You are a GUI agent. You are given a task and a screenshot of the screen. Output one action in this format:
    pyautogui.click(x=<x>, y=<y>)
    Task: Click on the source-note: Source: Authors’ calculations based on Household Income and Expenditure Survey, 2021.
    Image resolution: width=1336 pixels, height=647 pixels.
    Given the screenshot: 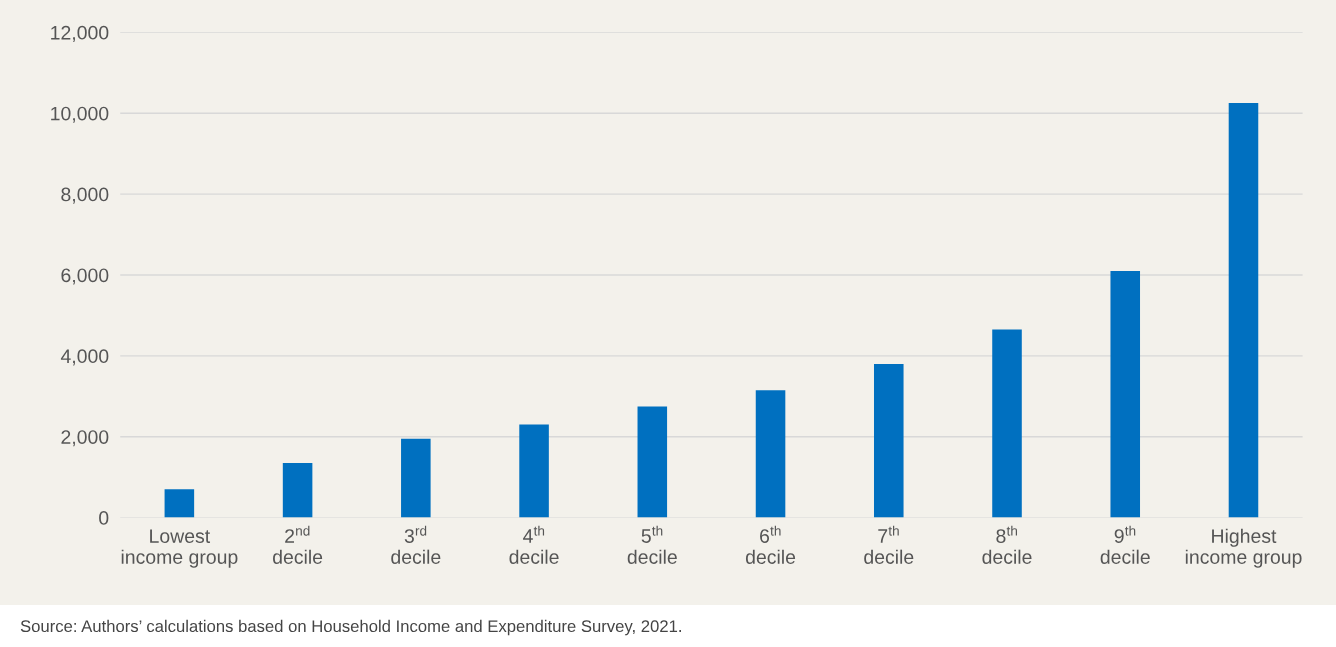 What is the action you would take?
    pyautogui.click(x=350, y=627)
    